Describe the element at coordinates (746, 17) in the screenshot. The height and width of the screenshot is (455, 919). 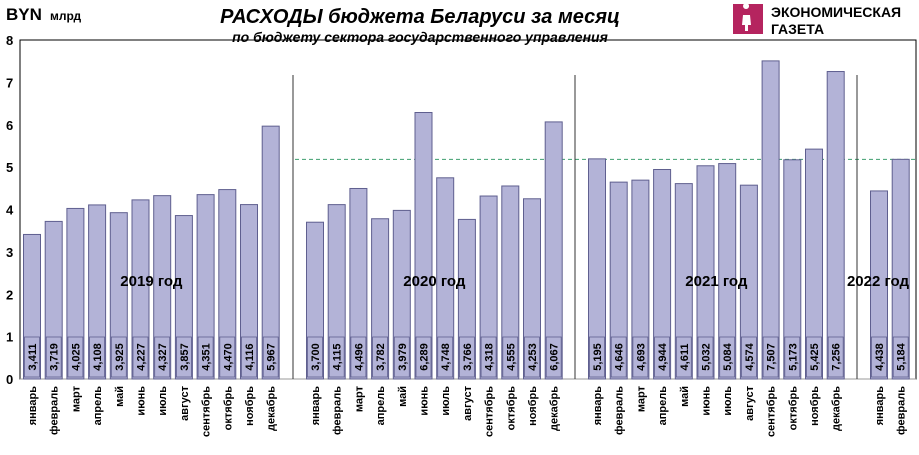
I see `logo-figure-icon` at that location.